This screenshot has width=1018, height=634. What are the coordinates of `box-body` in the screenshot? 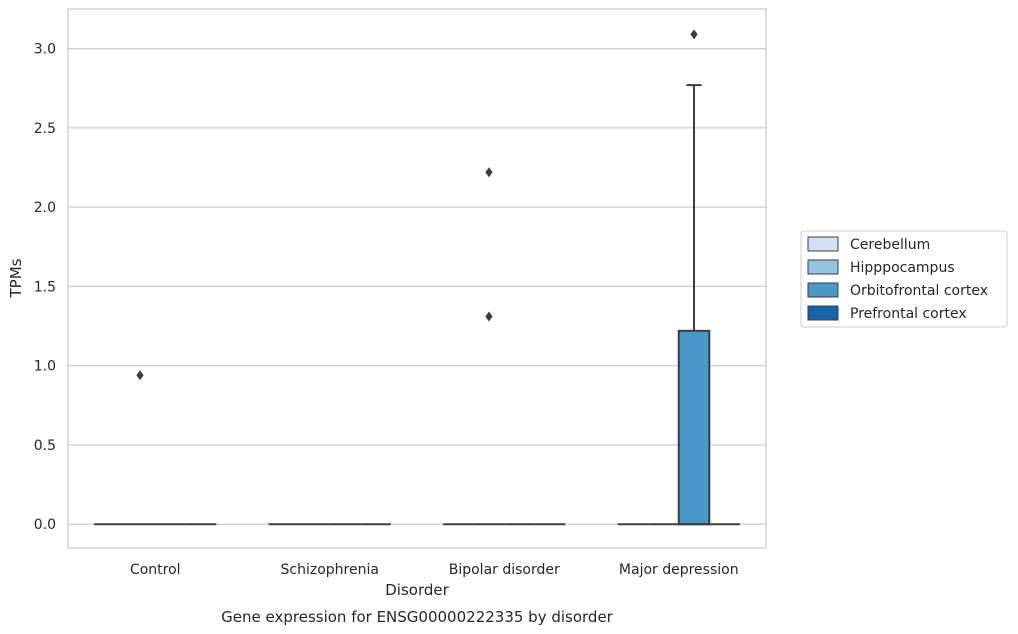 It's located at (694, 427).